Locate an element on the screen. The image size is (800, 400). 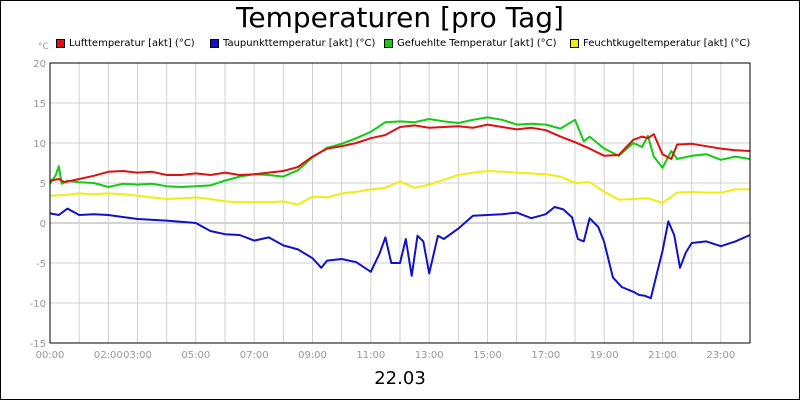
y-tick-label: 15 is located at coordinates (39, 104).